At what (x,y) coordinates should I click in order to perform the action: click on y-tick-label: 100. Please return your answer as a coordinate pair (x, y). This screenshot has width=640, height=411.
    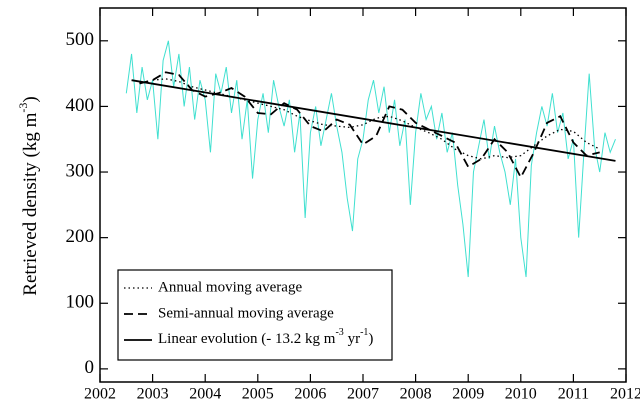
    Looking at the image, I should click on (80, 302).